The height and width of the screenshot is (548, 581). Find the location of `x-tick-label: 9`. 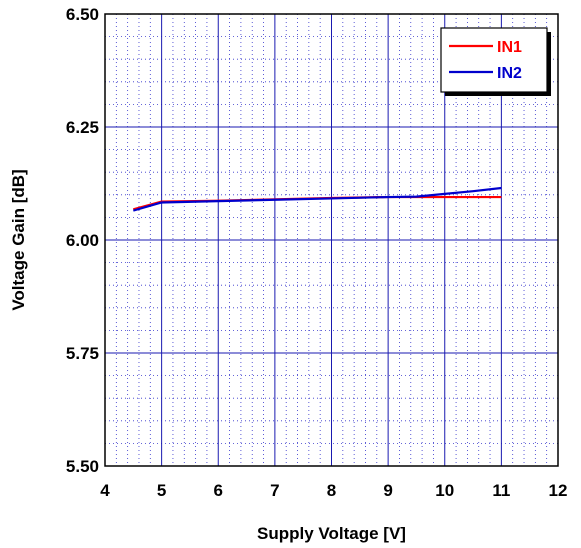

x-tick-label: 9 is located at coordinates (387, 490).